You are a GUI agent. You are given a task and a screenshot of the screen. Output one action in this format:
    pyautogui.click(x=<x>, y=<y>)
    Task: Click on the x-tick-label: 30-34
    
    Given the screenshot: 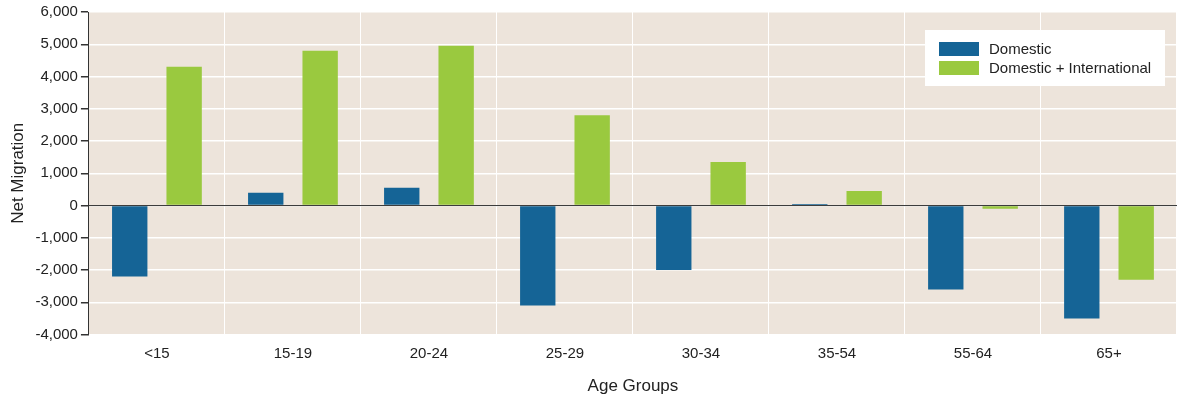 What is the action you would take?
    pyautogui.click(x=701, y=352)
    